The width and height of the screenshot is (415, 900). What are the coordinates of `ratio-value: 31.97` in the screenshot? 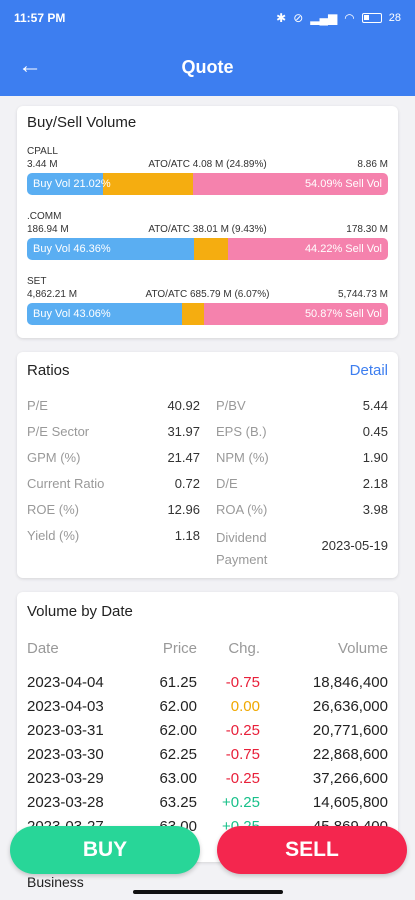 It's located at (183, 431).